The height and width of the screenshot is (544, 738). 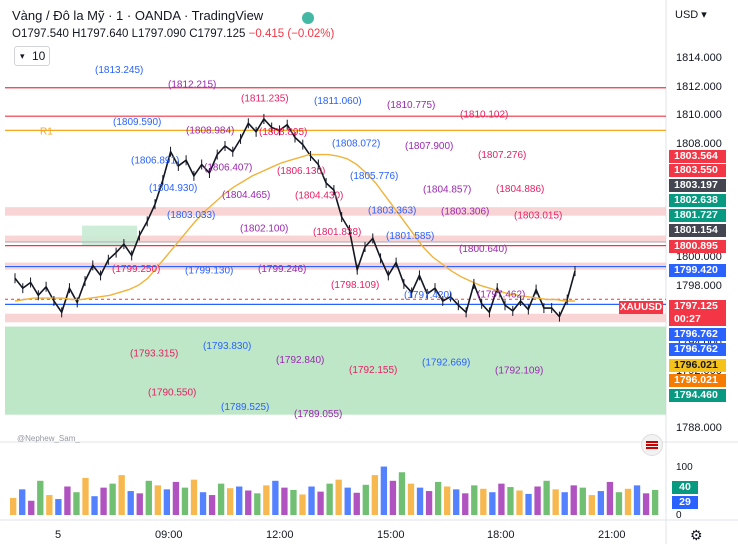 I want to click on annotation-34: (1797.462), so click(x=501, y=294).